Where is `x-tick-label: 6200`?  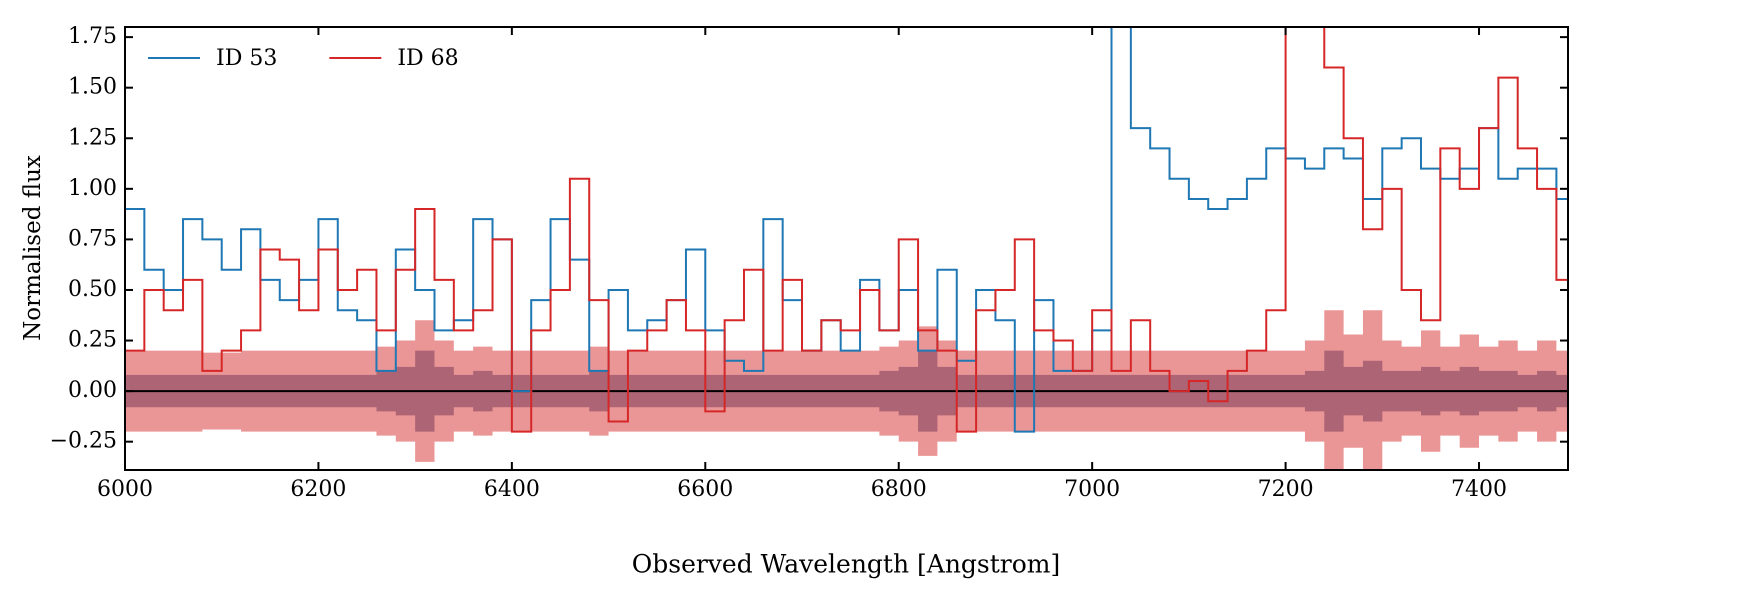 x-tick-label: 6200 is located at coordinates (318, 489).